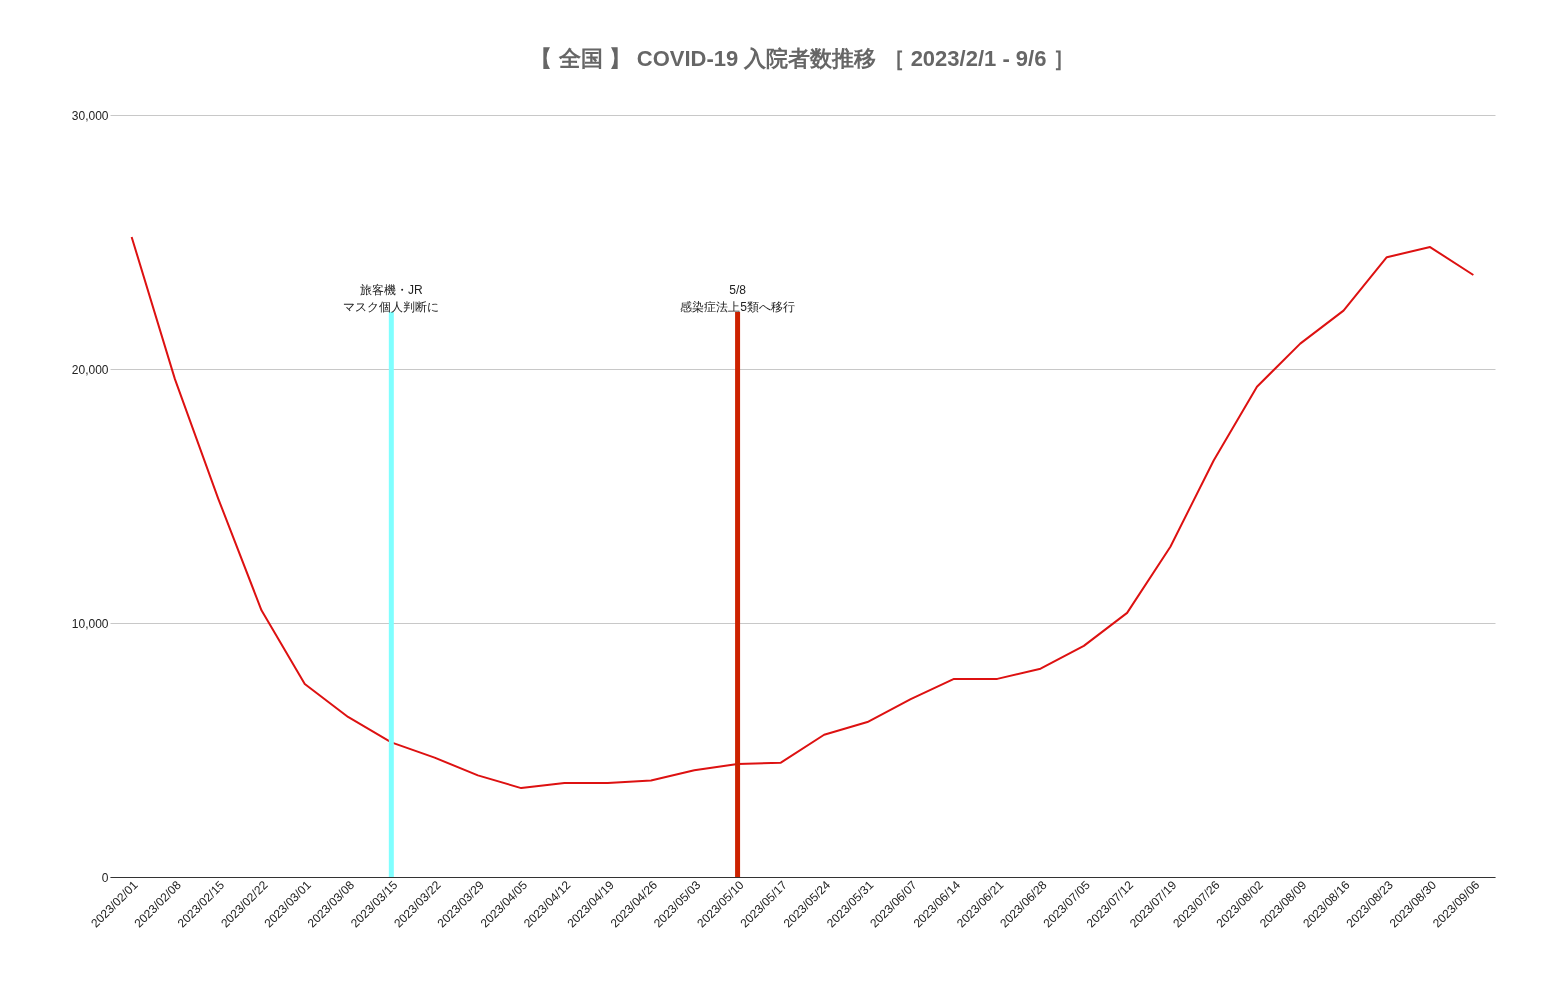 The image size is (1546, 993). What do you see at coordinates (391, 298) in the screenshot?
I see `ref-line-label: 旅客機・JR マスク個人判断に` at bounding box center [391, 298].